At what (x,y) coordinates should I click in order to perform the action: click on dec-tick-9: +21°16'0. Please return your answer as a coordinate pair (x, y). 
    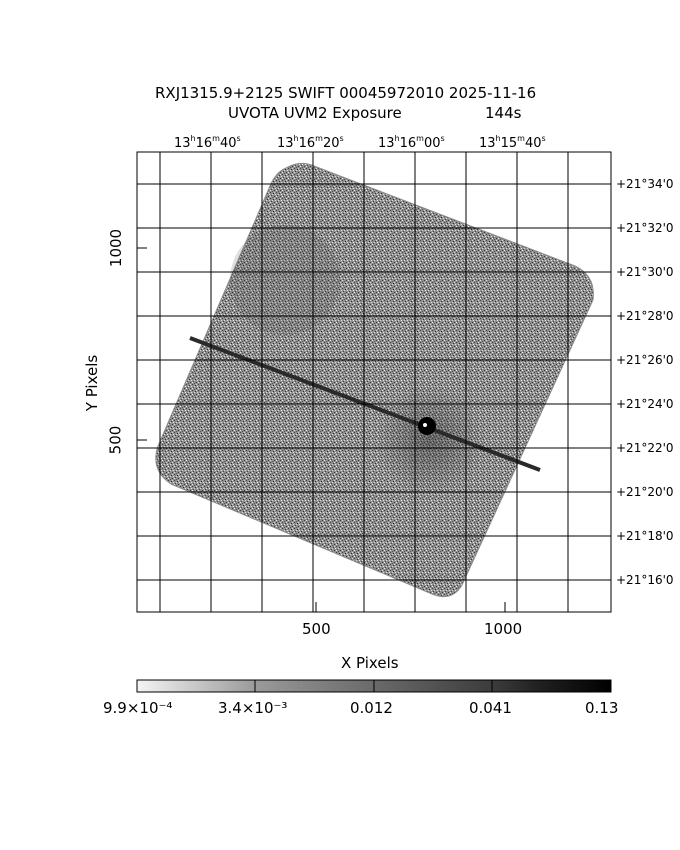
    Looking at the image, I should click on (645, 580).